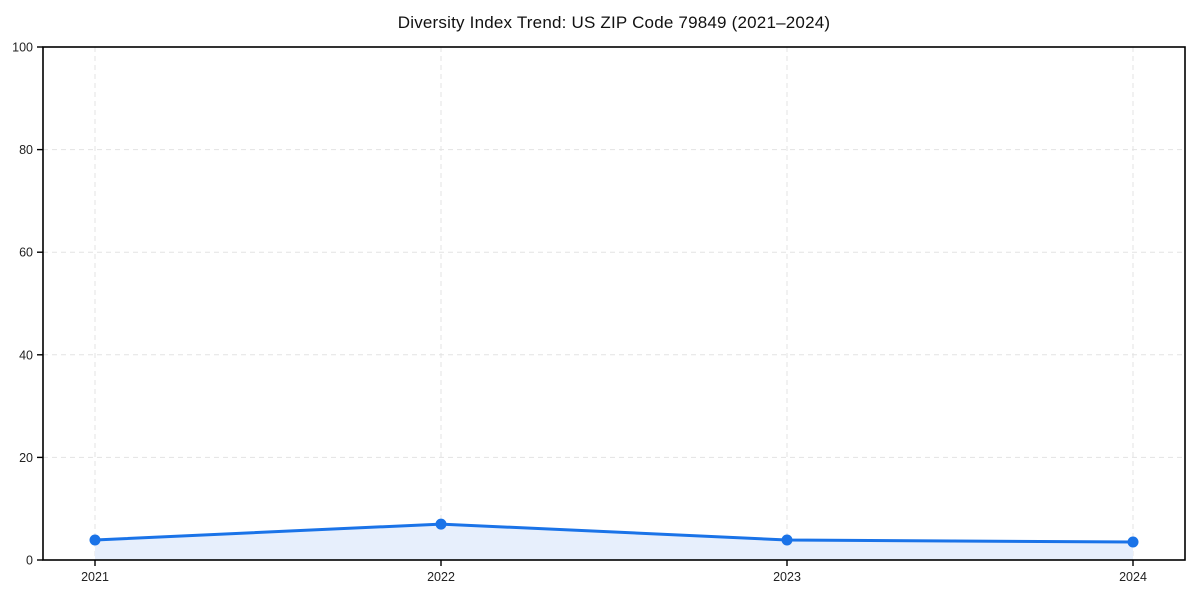 The image size is (1200, 600). What do you see at coordinates (1133, 577) in the screenshot?
I see `x-tick-label: 2024` at bounding box center [1133, 577].